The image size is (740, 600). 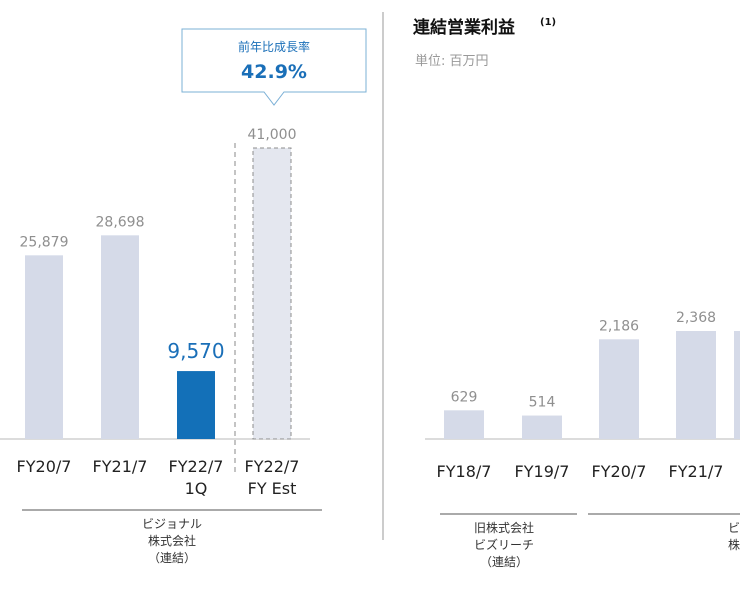 What do you see at coordinates (274, 72) in the screenshot?
I see `callout-value: 42.9%` at bounding box center [274, 72].